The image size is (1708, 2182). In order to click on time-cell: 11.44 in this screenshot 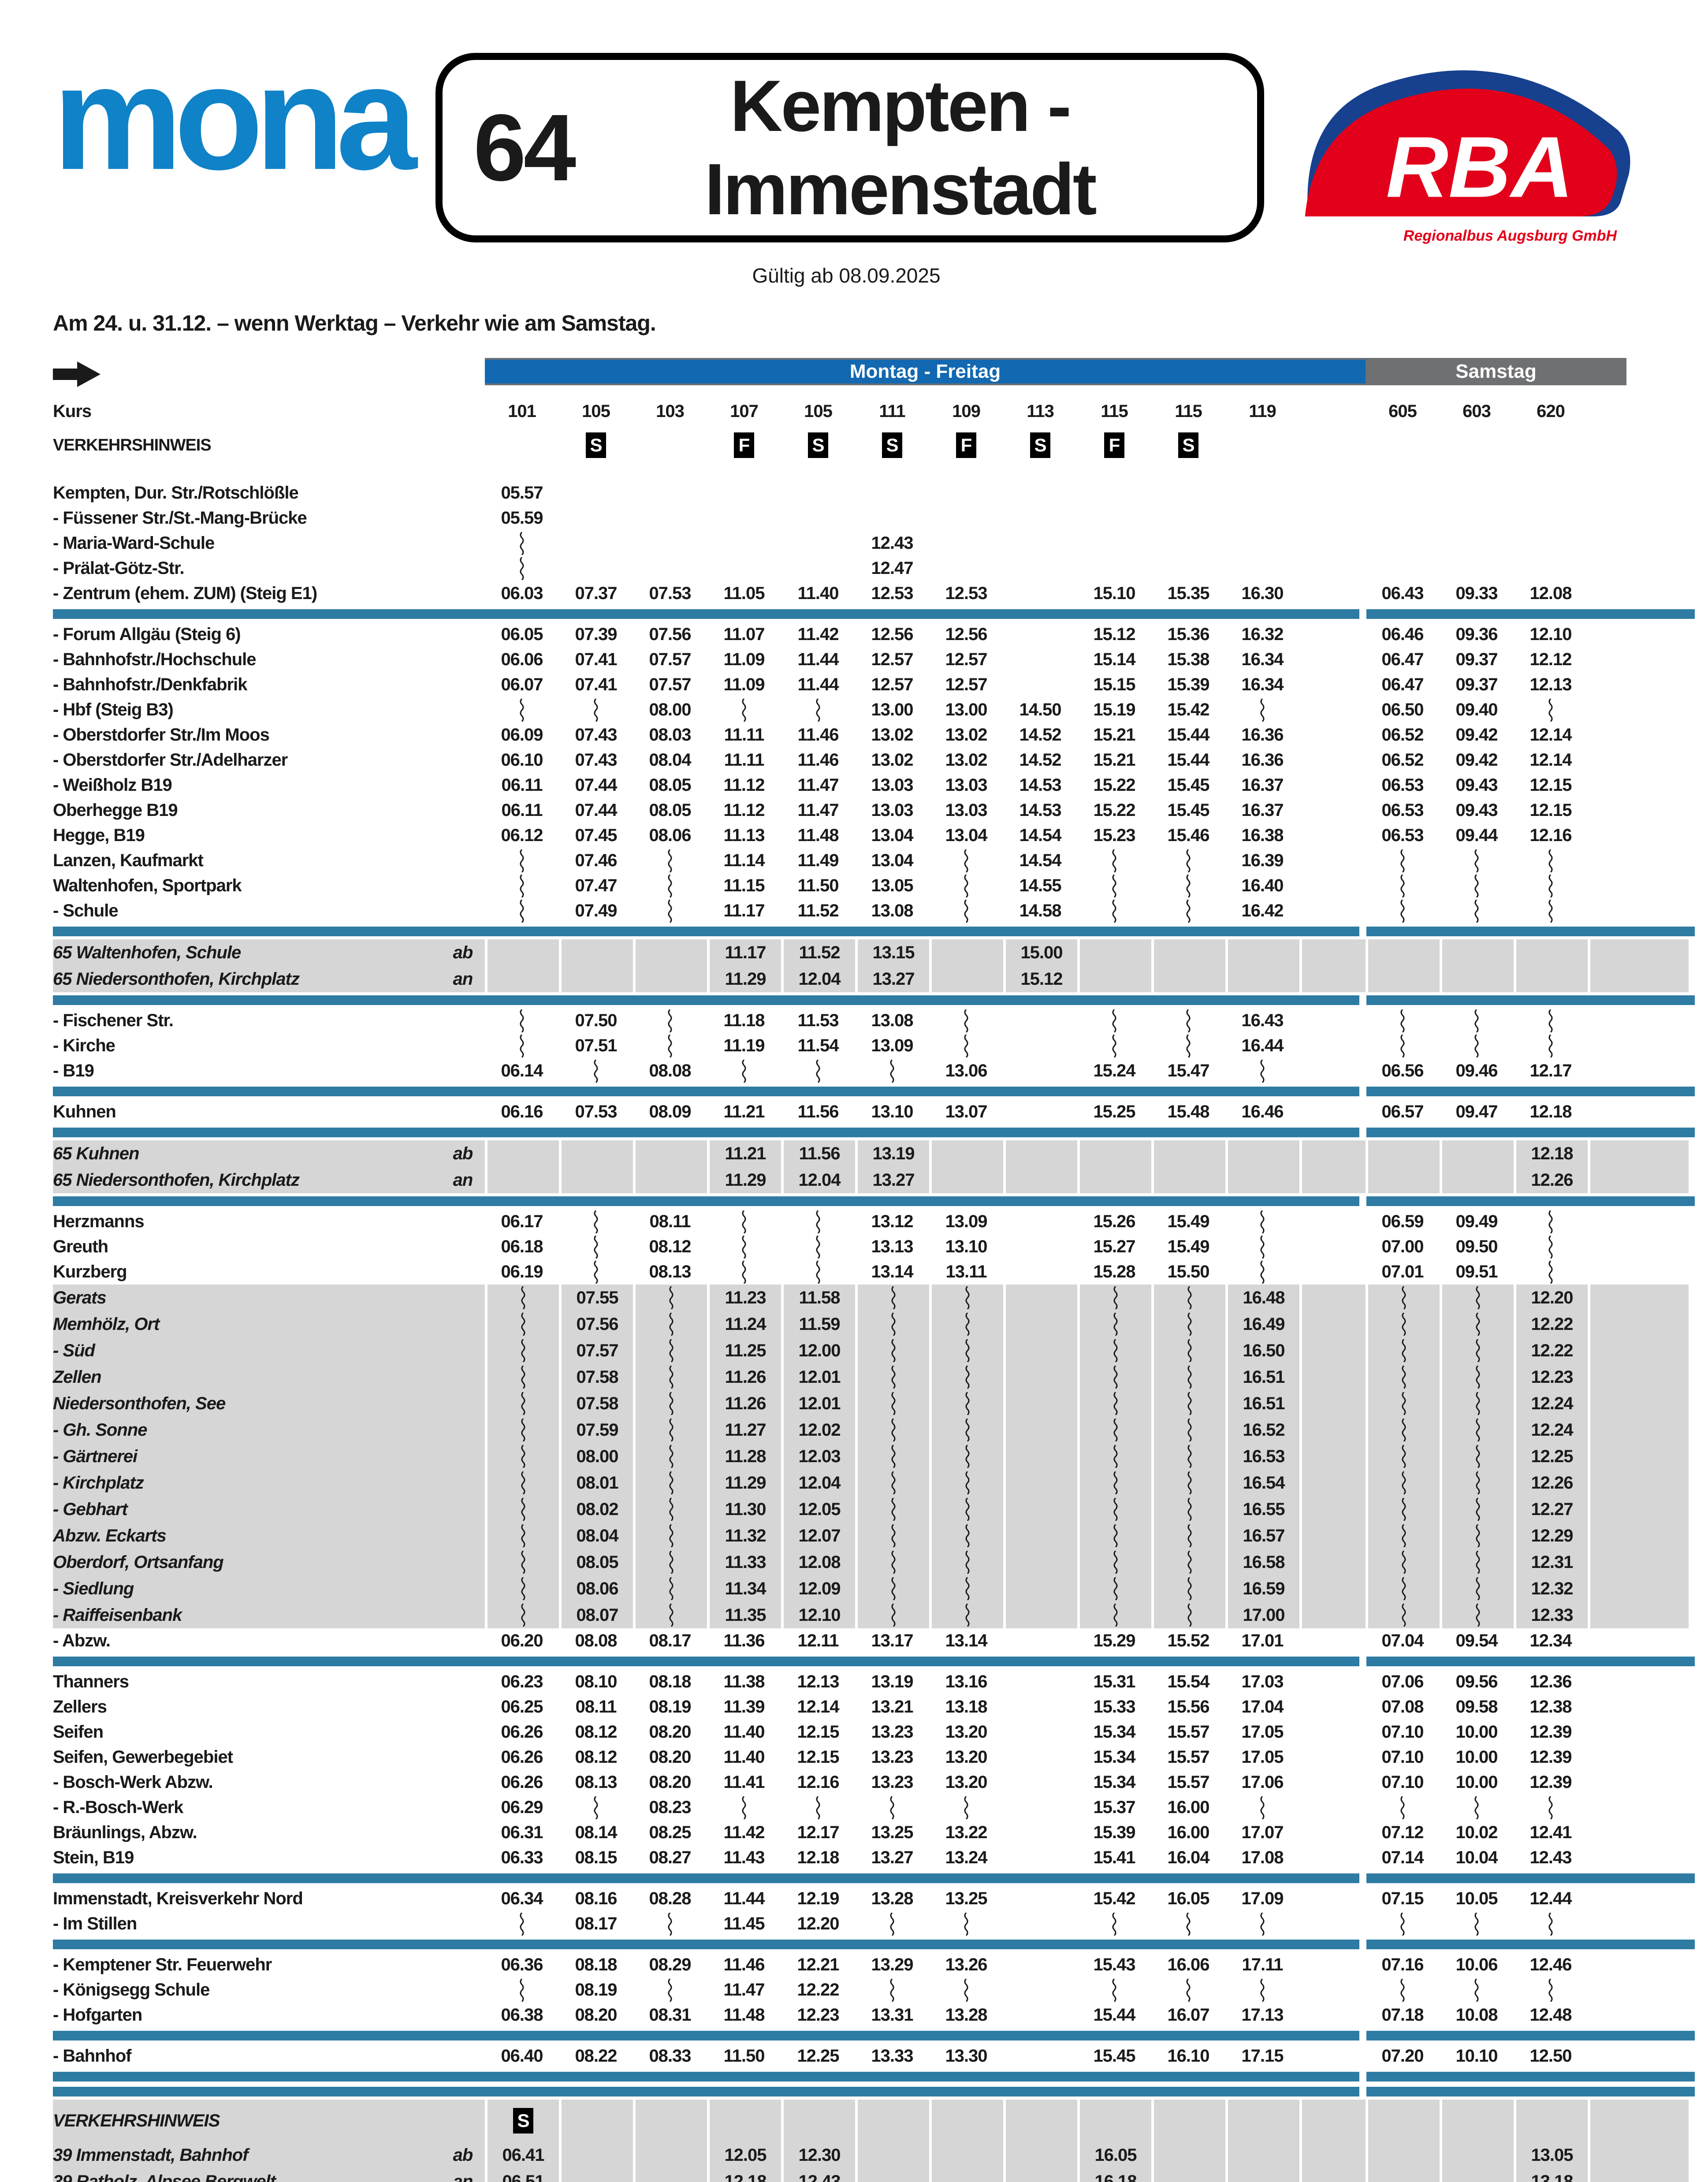, I will do `click(818, 659)`.